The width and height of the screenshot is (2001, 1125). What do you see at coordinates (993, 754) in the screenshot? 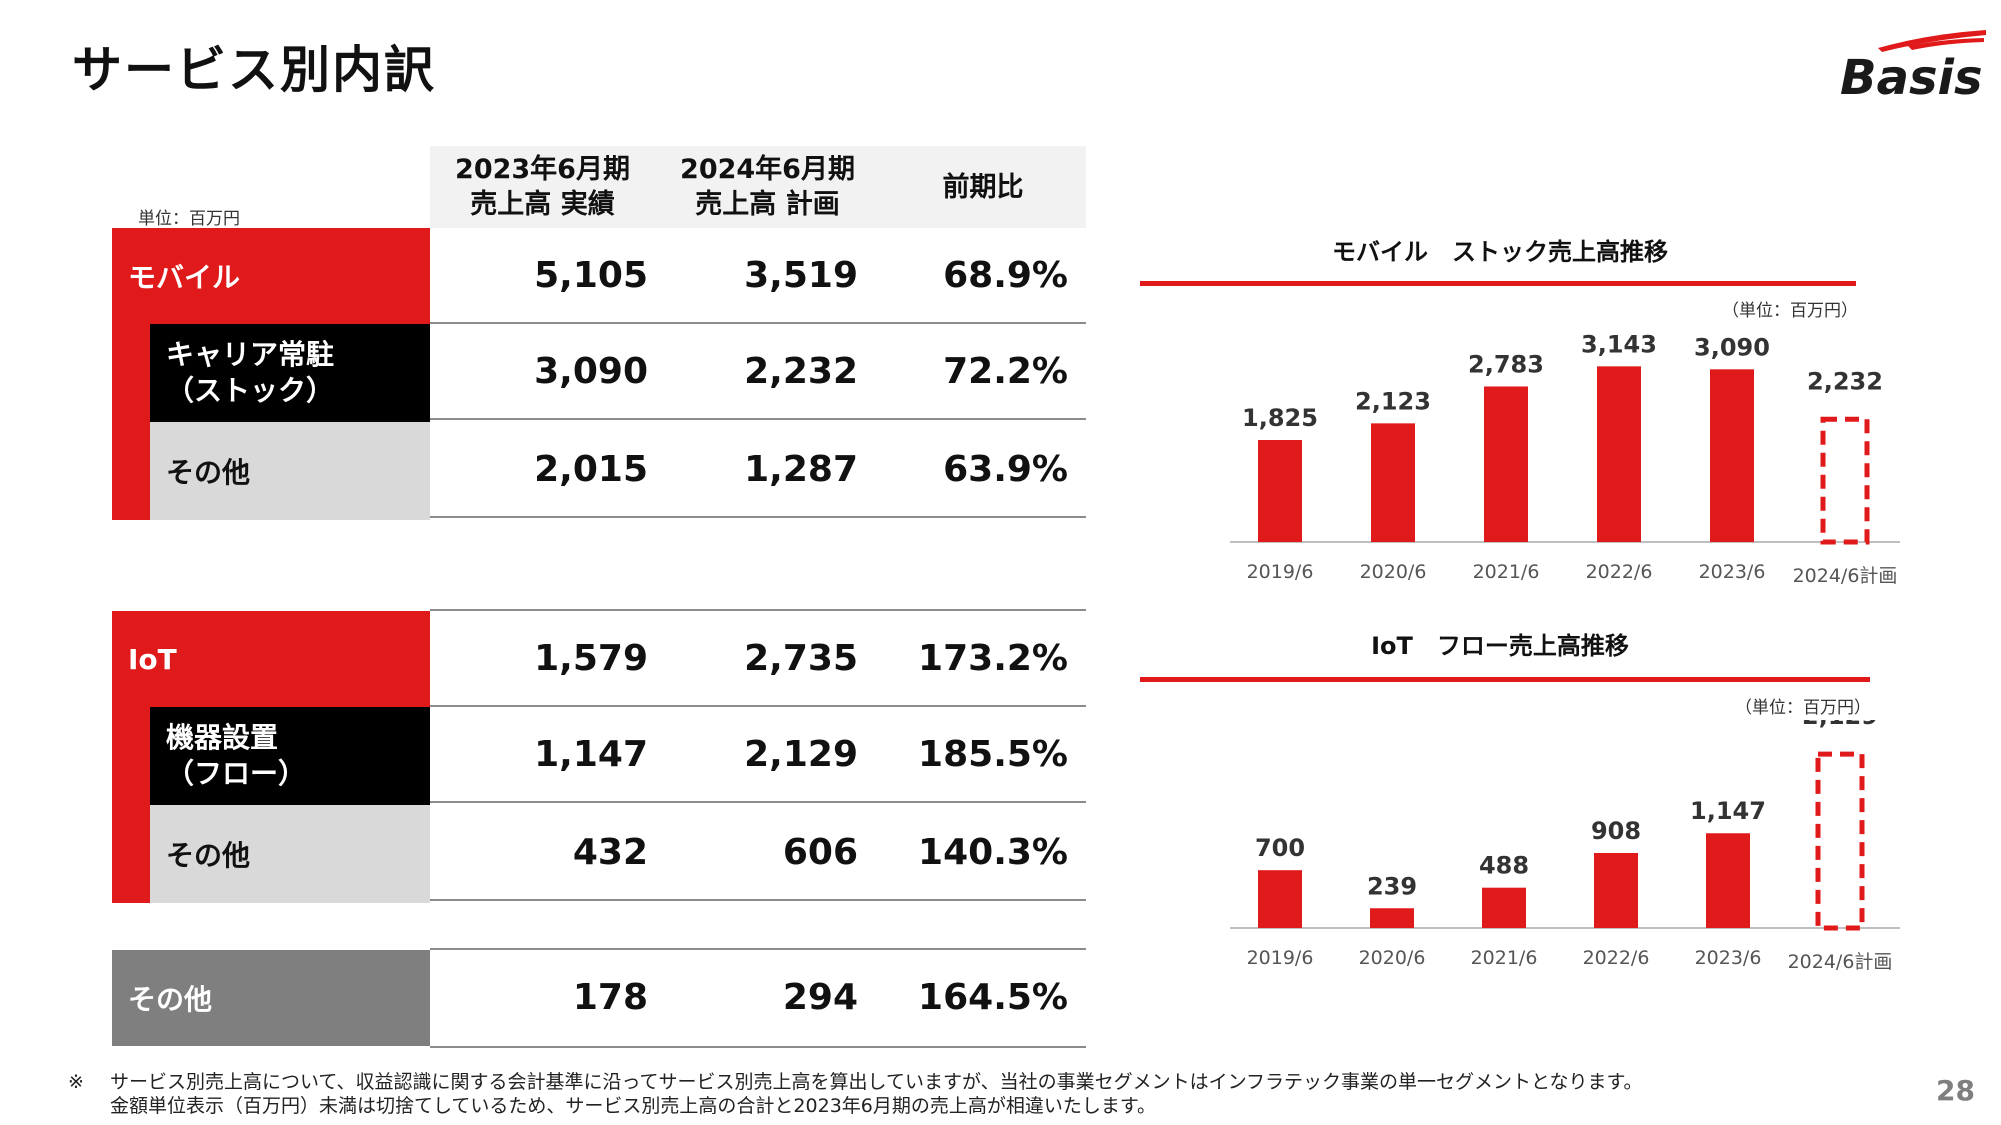
I see `cell-yoy: 185.5%` at bounding box center [993, 754].